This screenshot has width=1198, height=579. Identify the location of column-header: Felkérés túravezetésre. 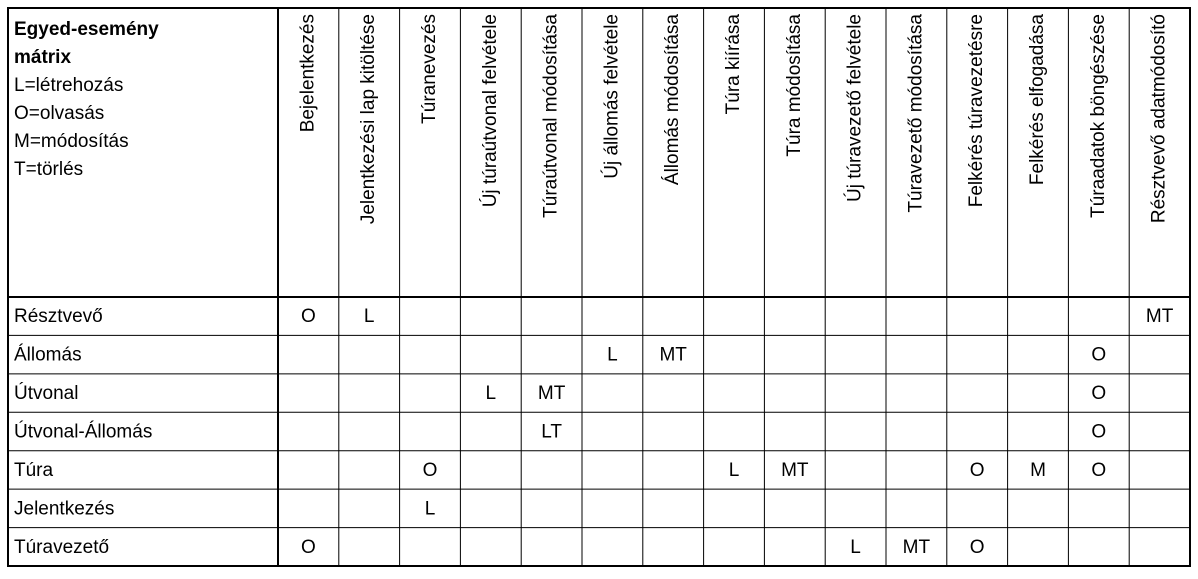
(976, 110).